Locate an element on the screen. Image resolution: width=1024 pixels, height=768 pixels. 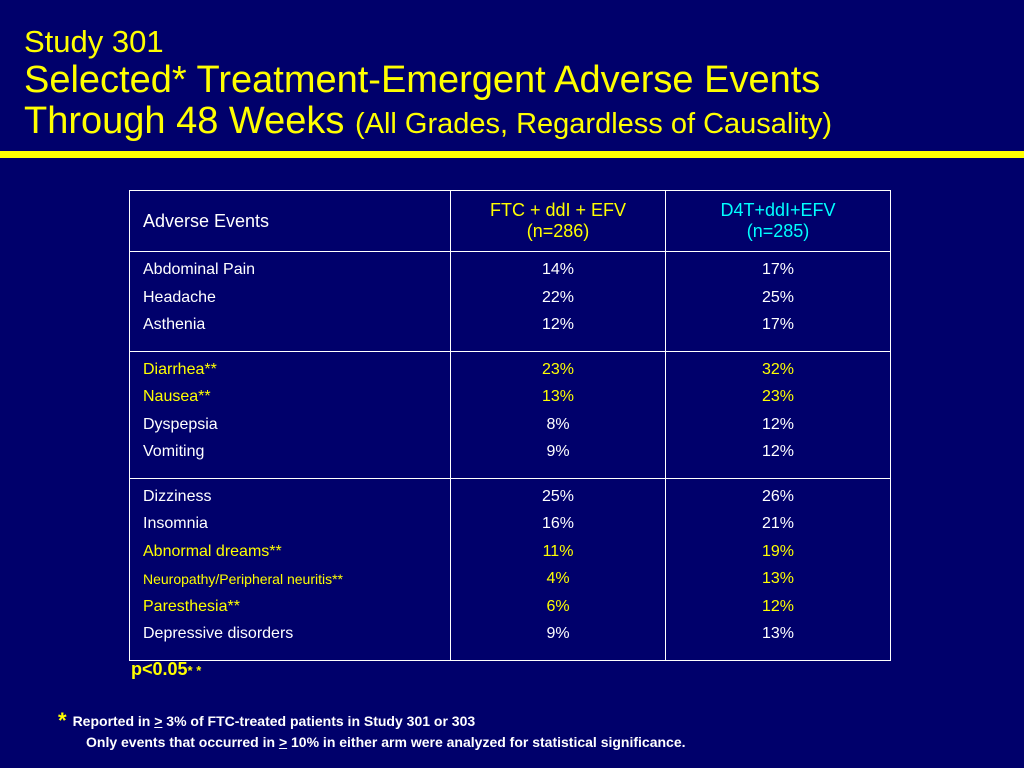
ftc-value: 13% is located at coordinates (558, 396).